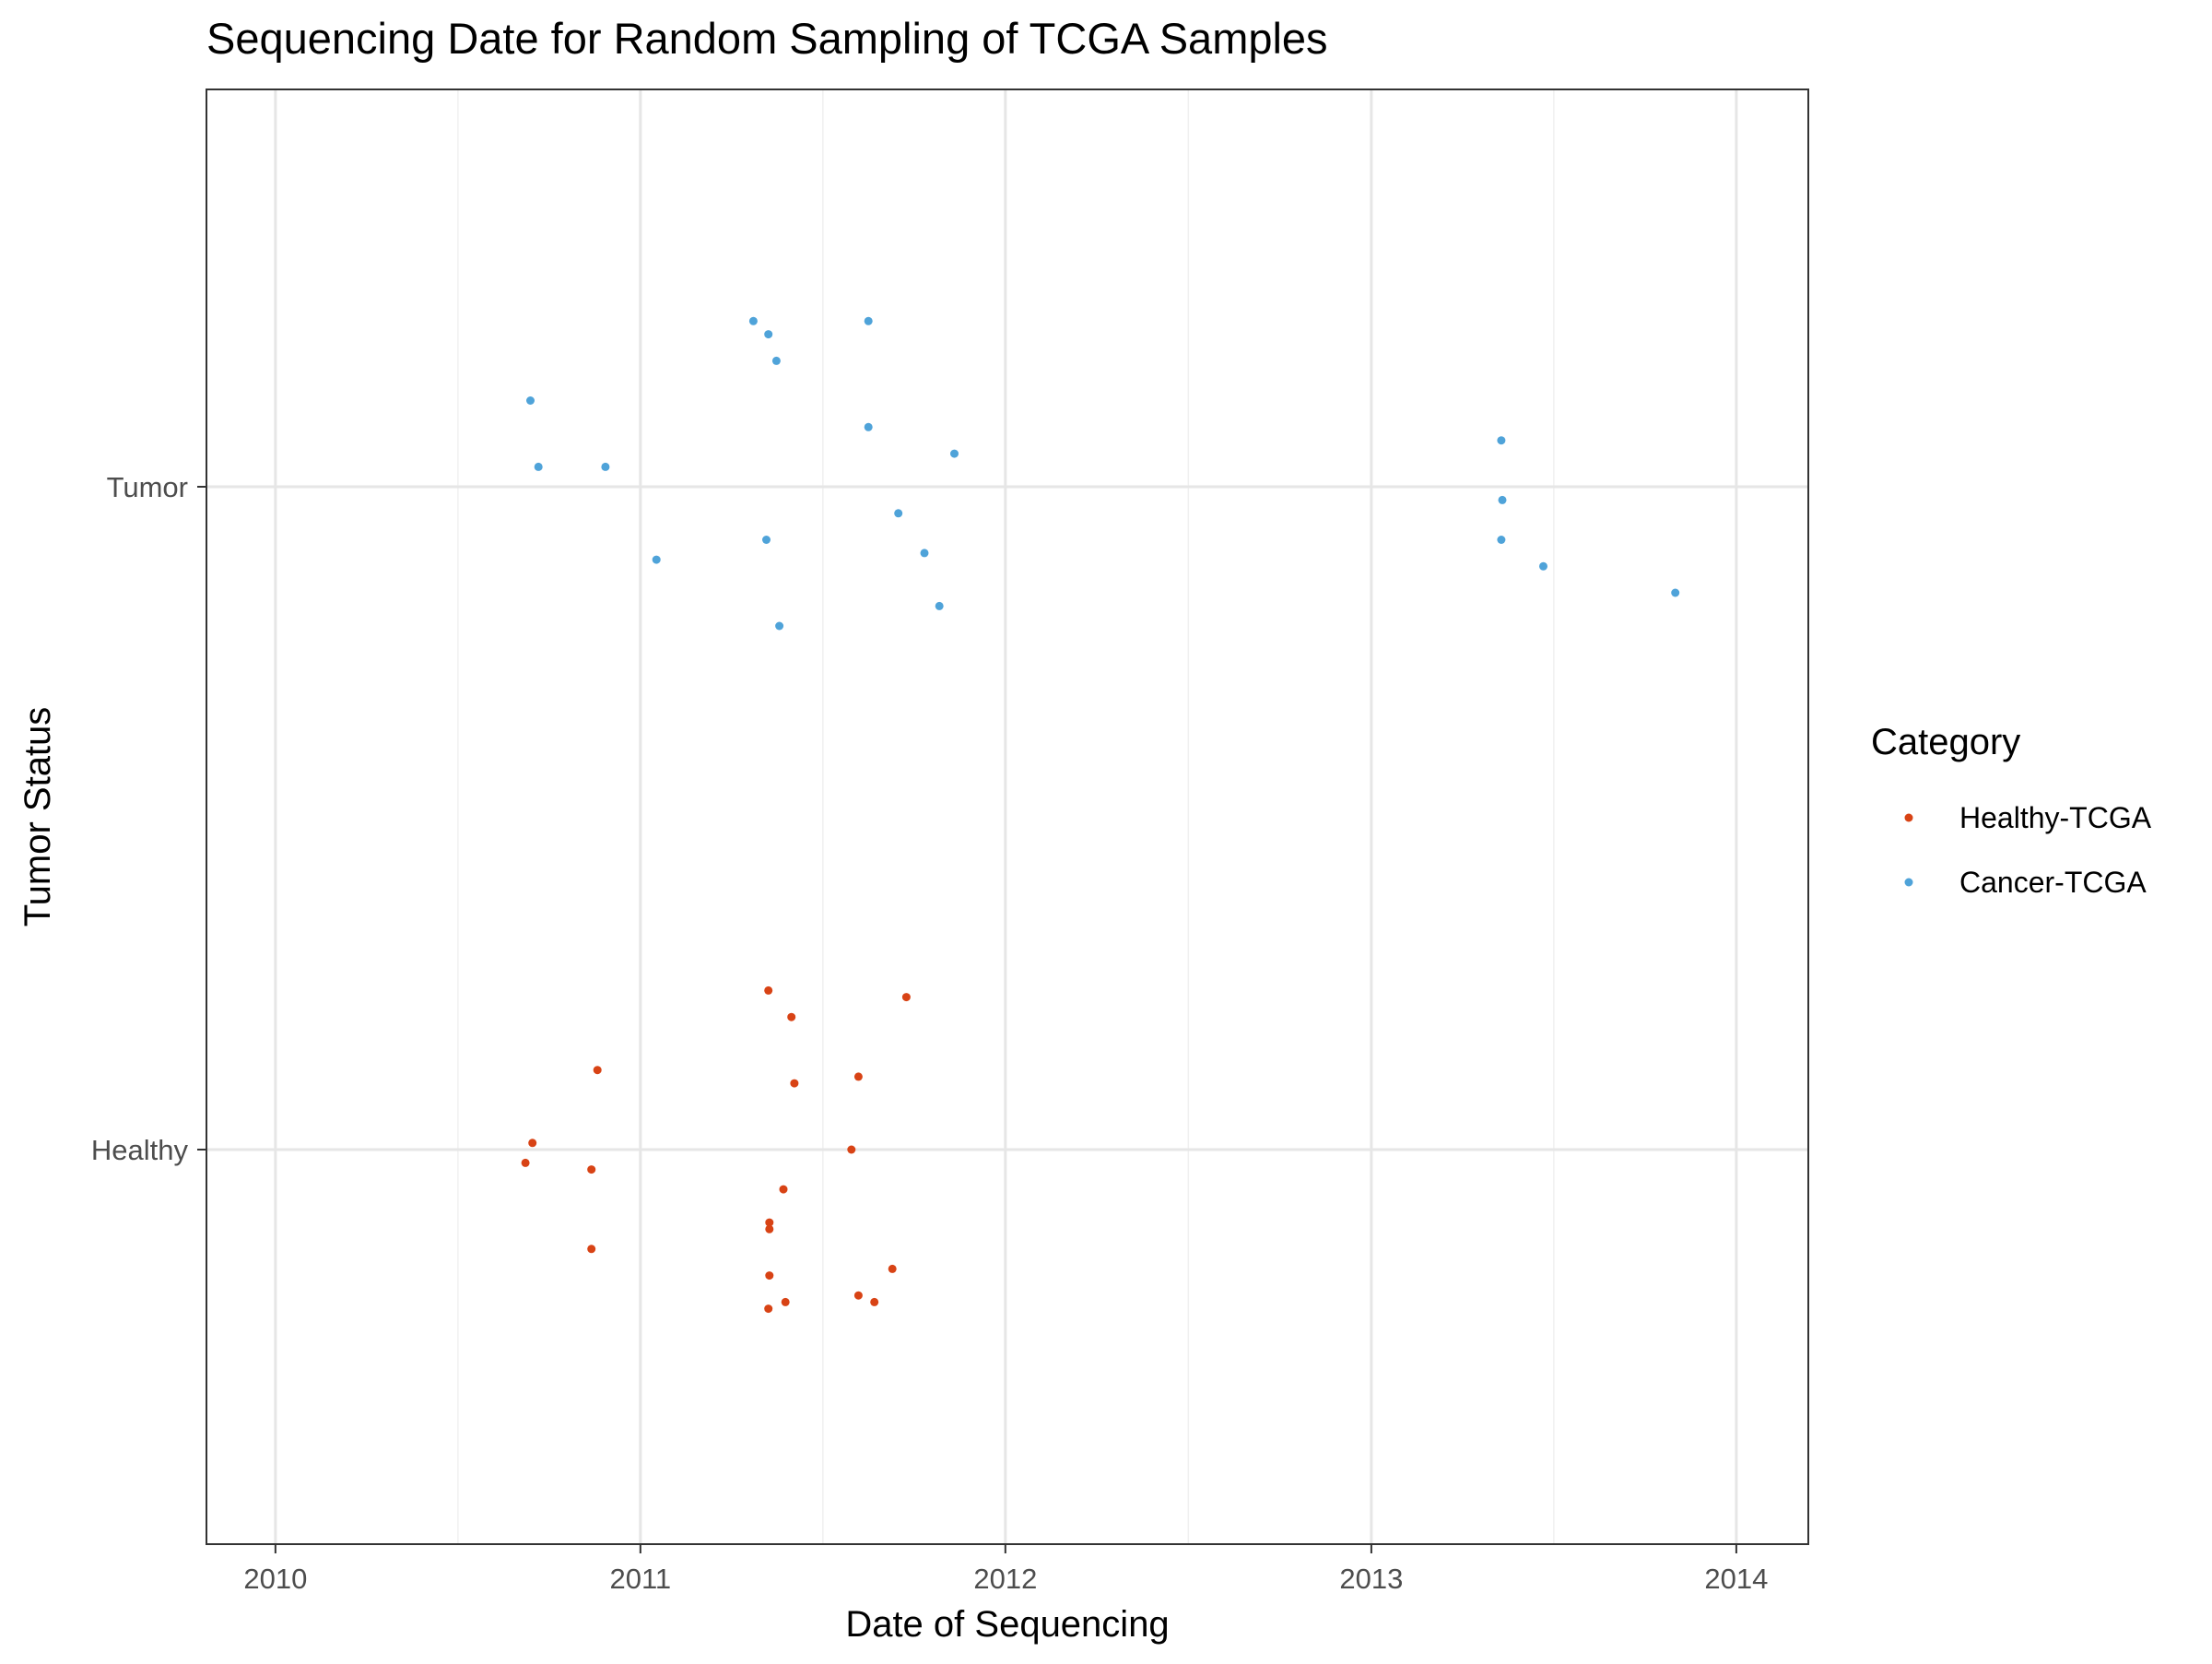  Describe the element at coordinates (275, 1579) in the screenshot. I see `x-tick-label: 2010` at that location.